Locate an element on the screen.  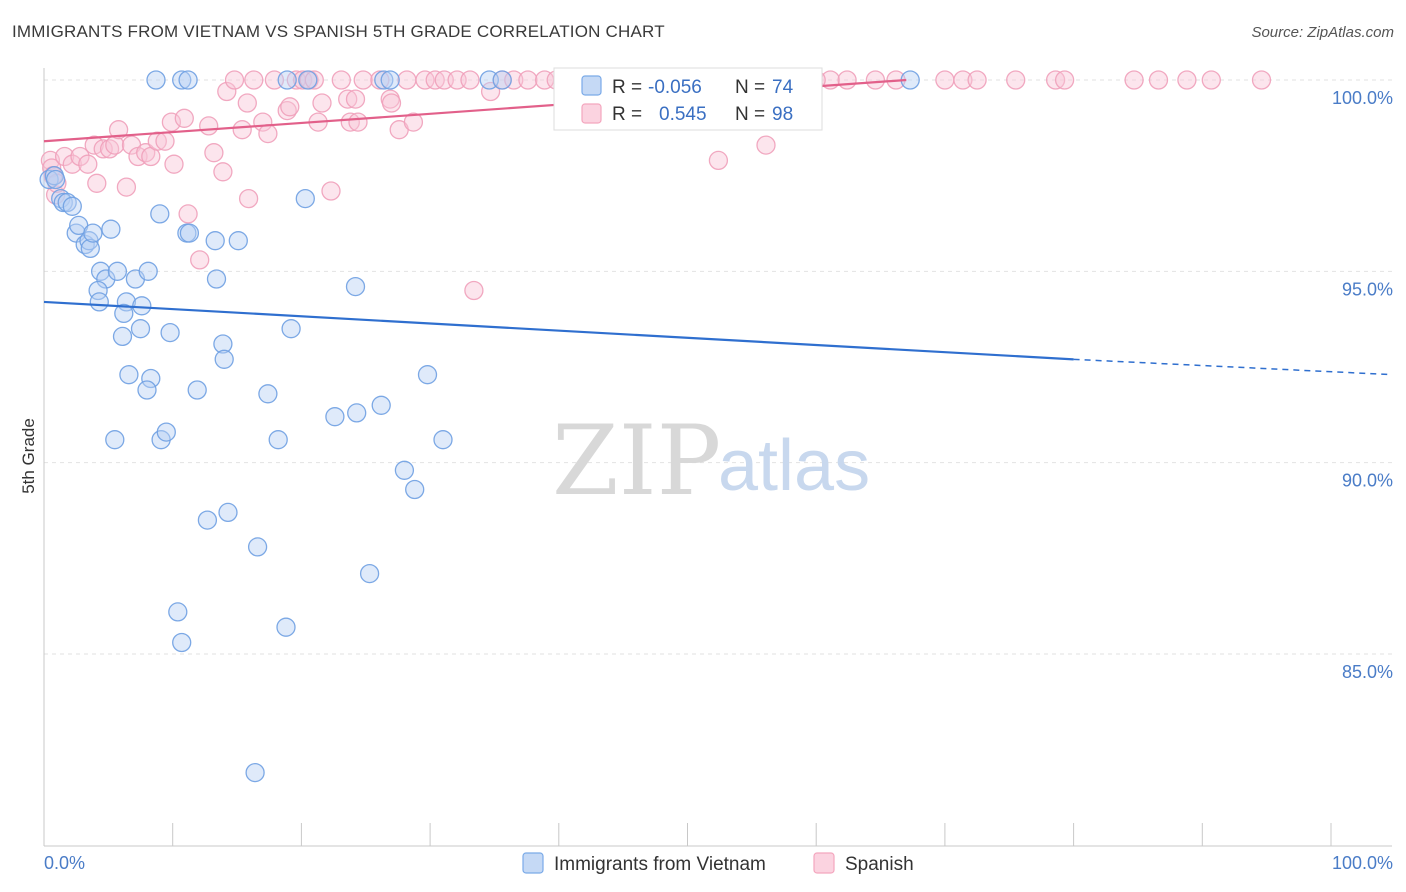
legend-n-label-1: N = is located at coordinates (750, 87).